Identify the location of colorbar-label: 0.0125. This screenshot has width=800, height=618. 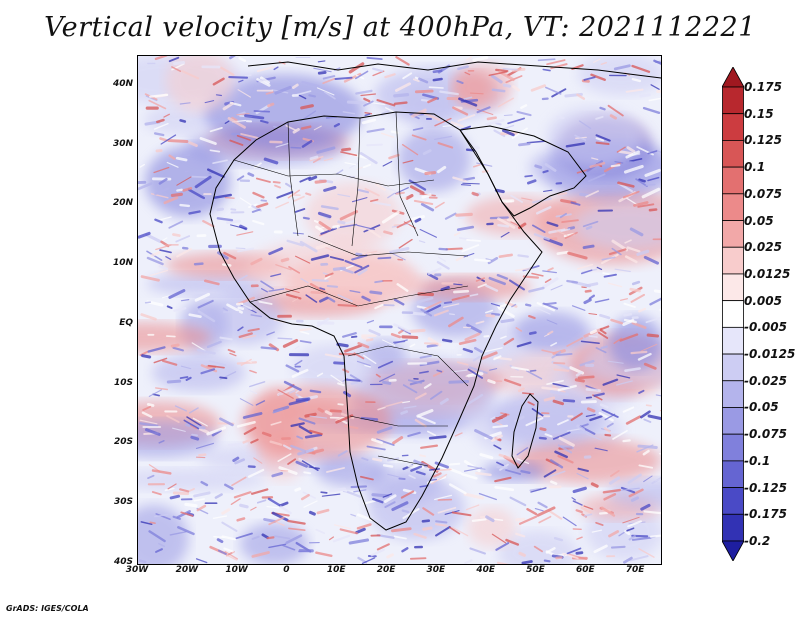
(767, 273).